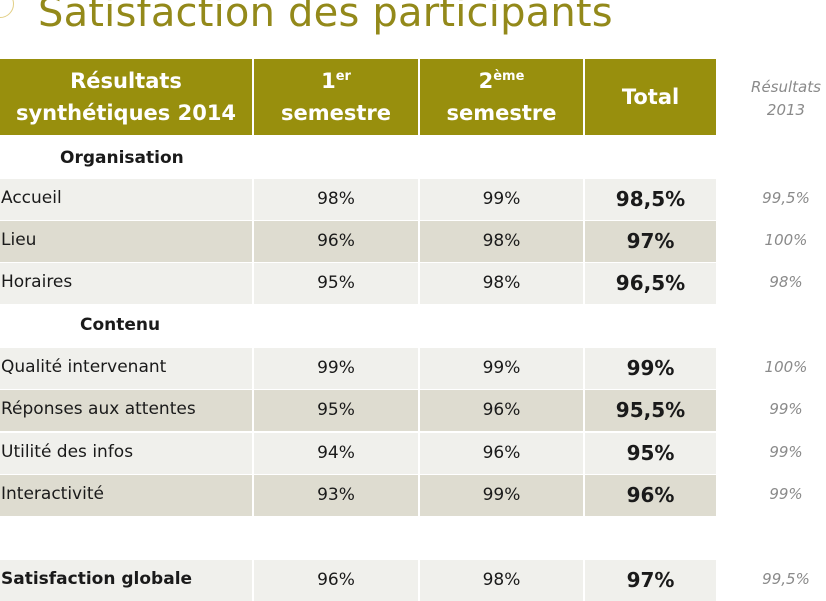 The width and height of the screenshot is (826, 601). I want to click on row-label: Interactivité, so click(52, 494).